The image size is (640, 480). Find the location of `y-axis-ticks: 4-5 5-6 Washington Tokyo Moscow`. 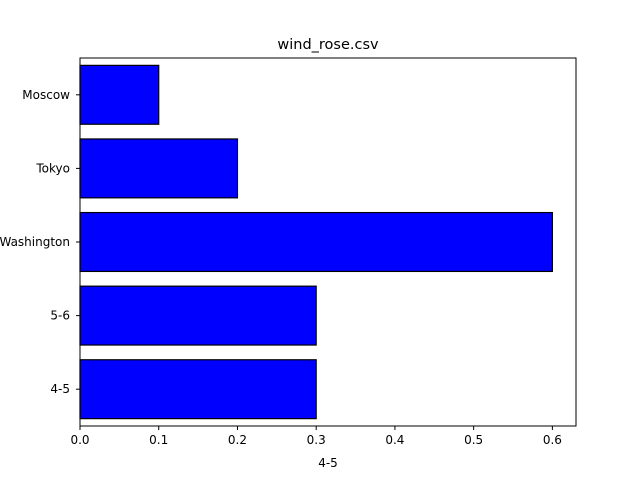

y-axis-ticks: 4-5 5-6 Washington Tokyo Moscow is located at coordinates (40, 242).